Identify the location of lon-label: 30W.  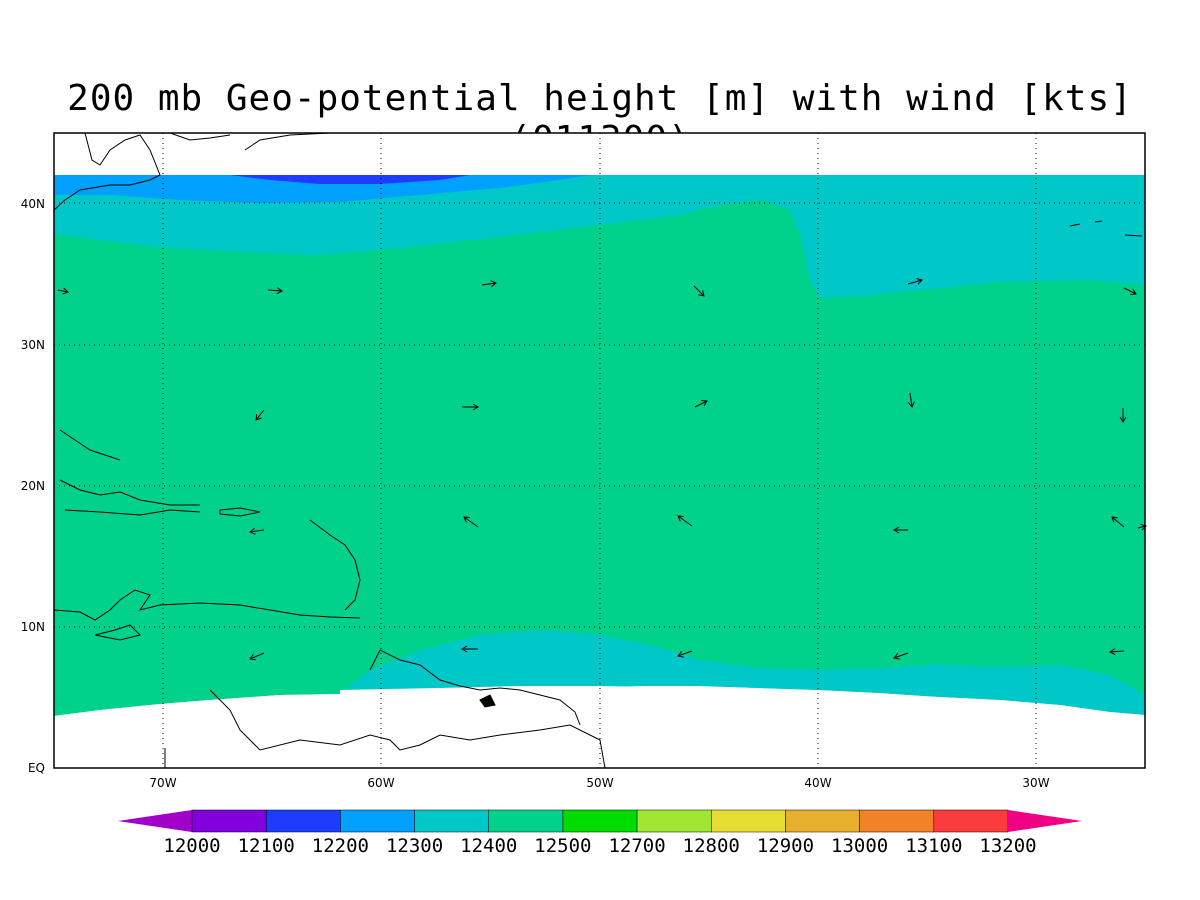
(1035, 783).